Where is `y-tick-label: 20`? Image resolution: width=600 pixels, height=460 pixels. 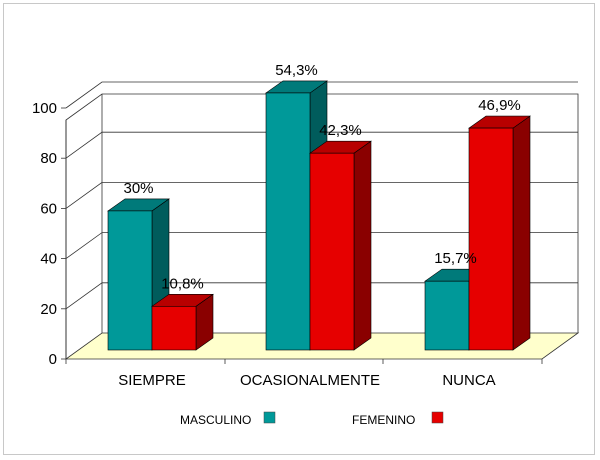 y-tick-label: 20 is located at coordinates (48, 309).